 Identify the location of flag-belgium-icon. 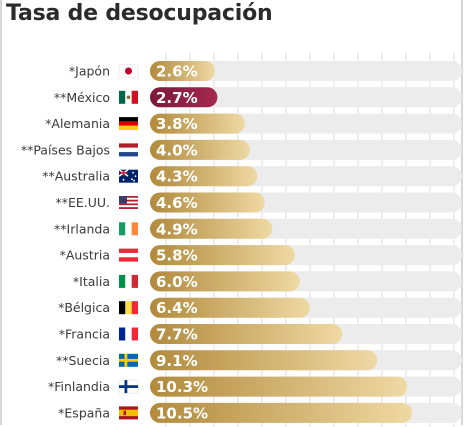
(128, 308).